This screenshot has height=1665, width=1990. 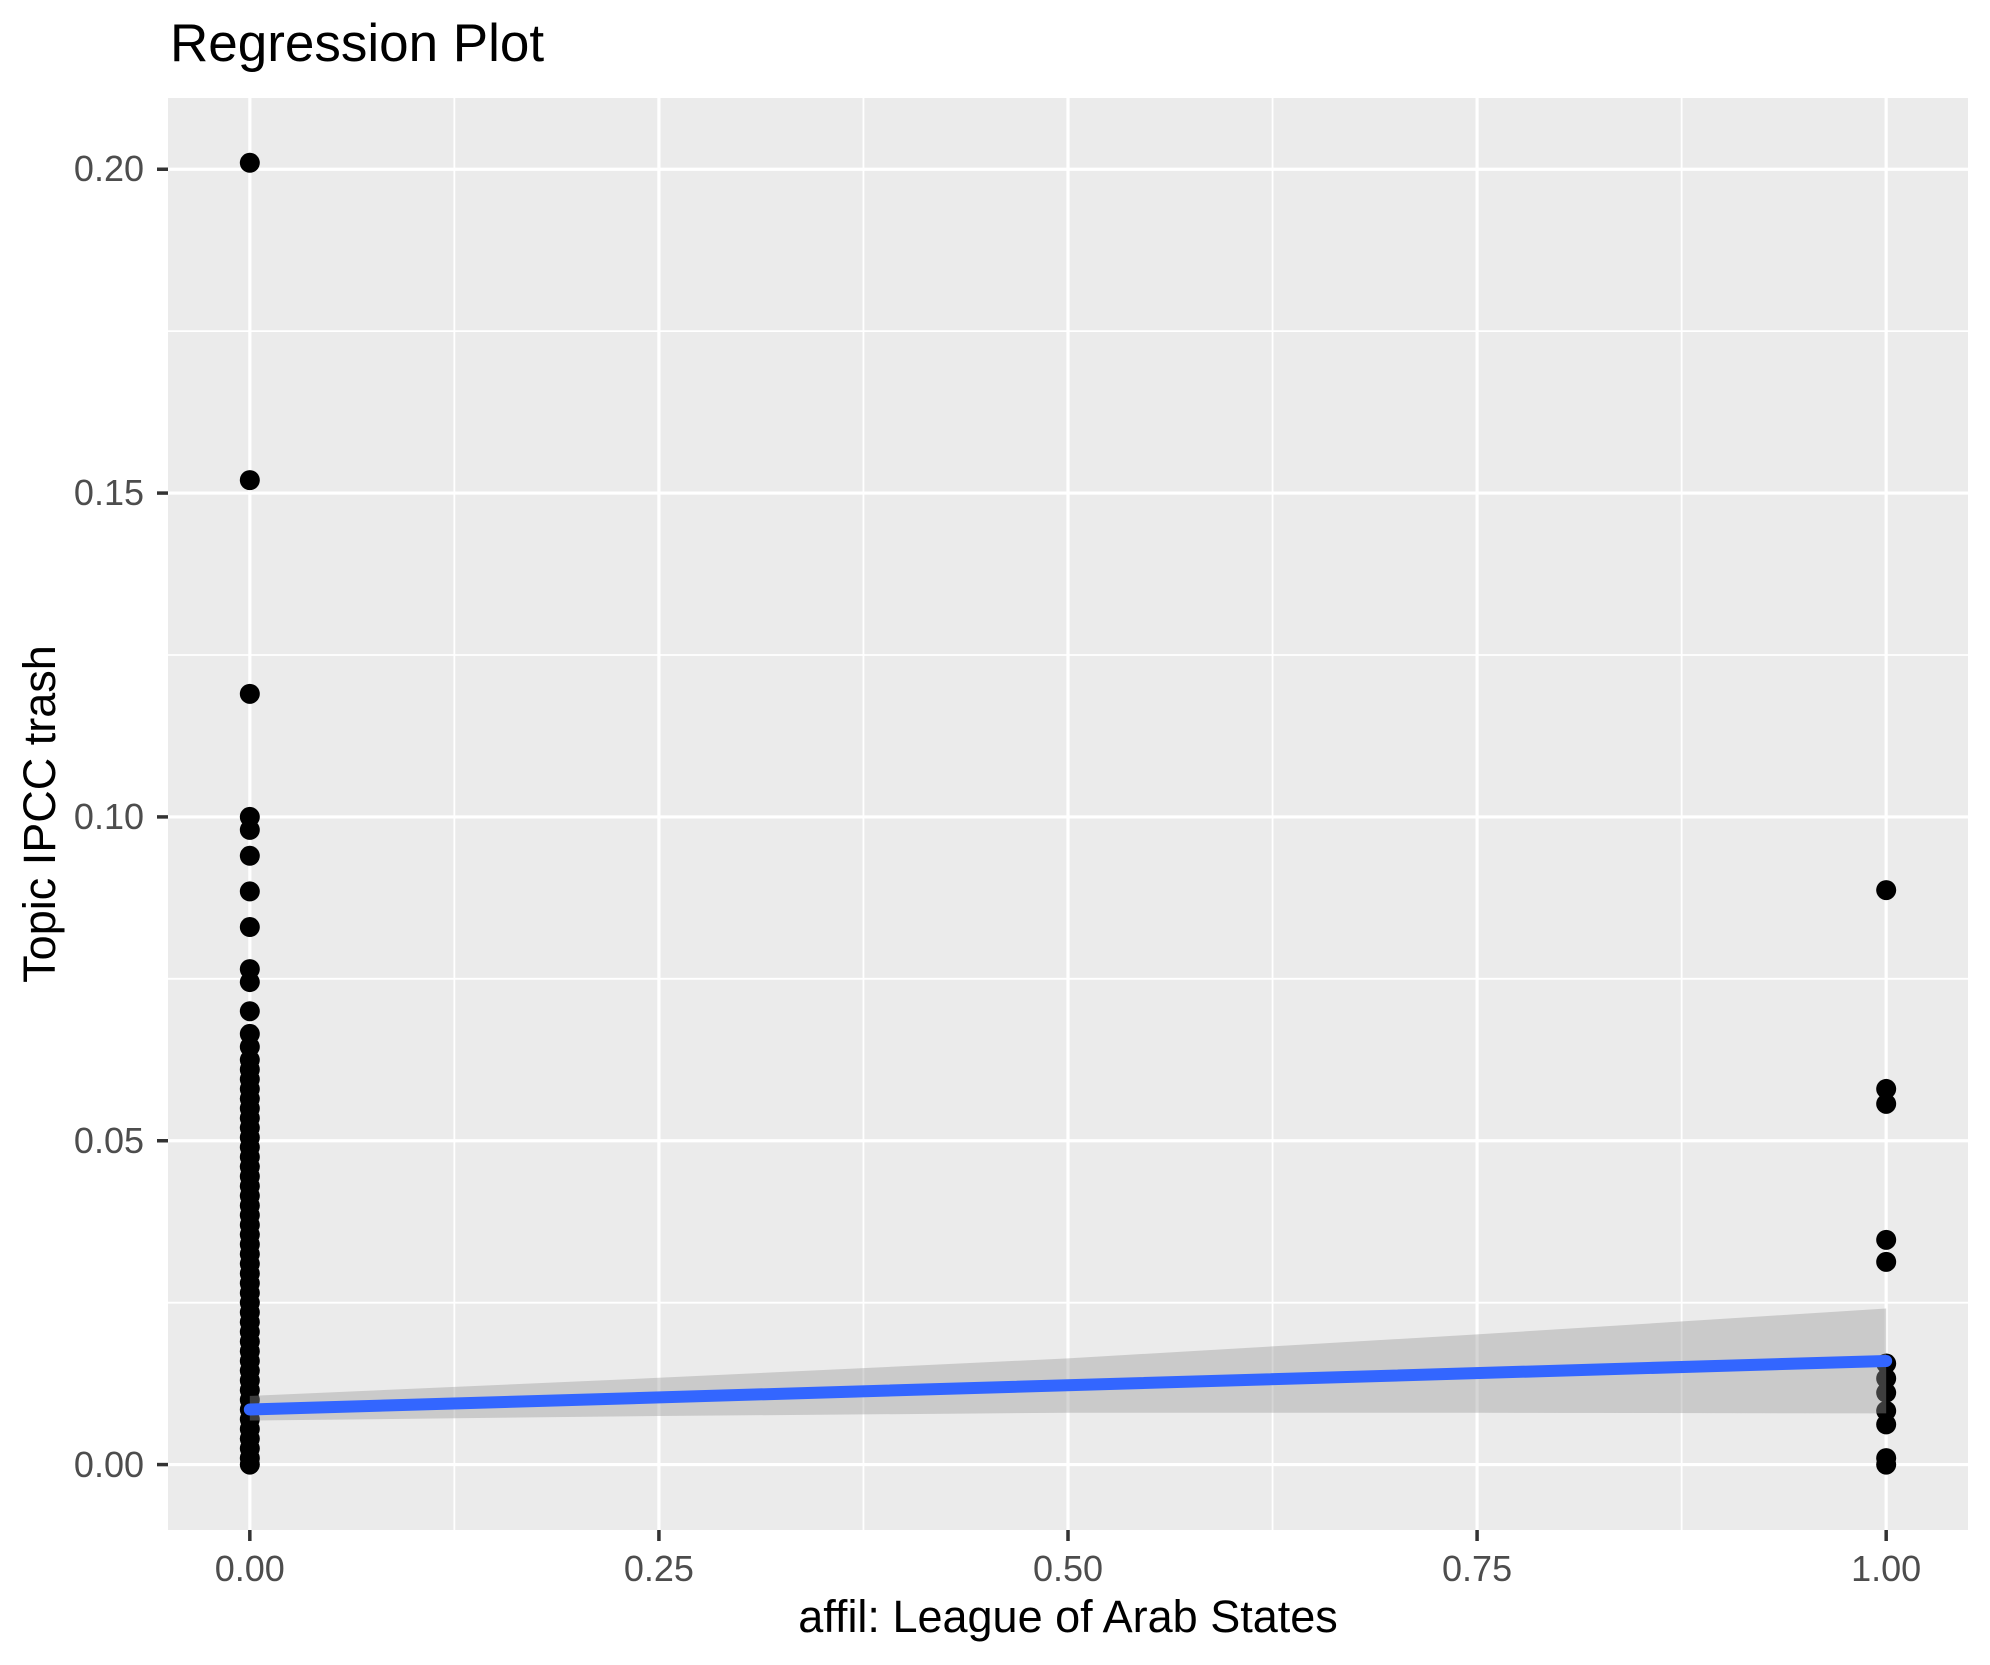 What do you see at coordinates (249, 1568) in the screenshot?
I see `x-tick-label: 0.00` at bounding box center [249, 1568].